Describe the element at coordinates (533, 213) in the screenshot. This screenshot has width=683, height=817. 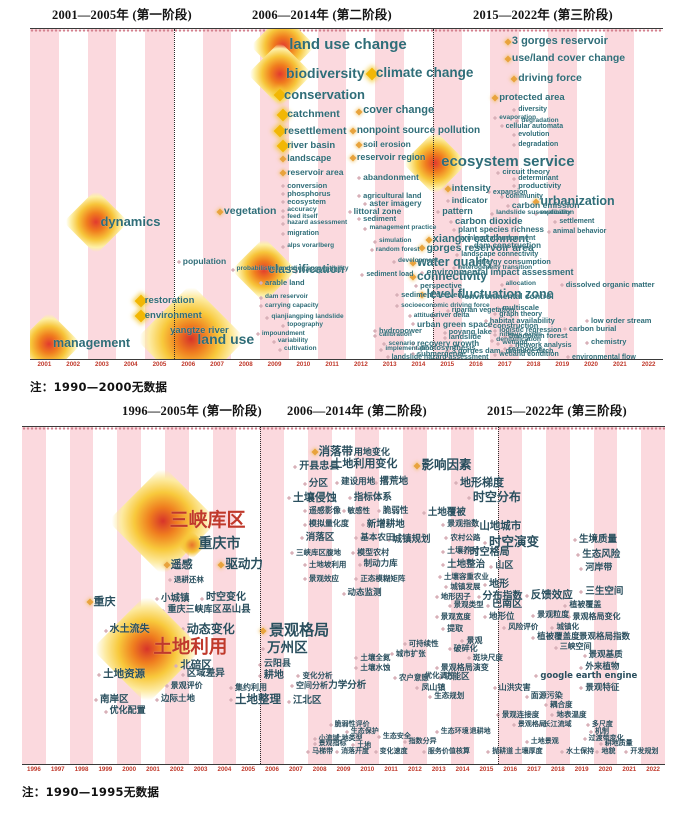
I see `keyword-label: landslide susceptibility` at that location.